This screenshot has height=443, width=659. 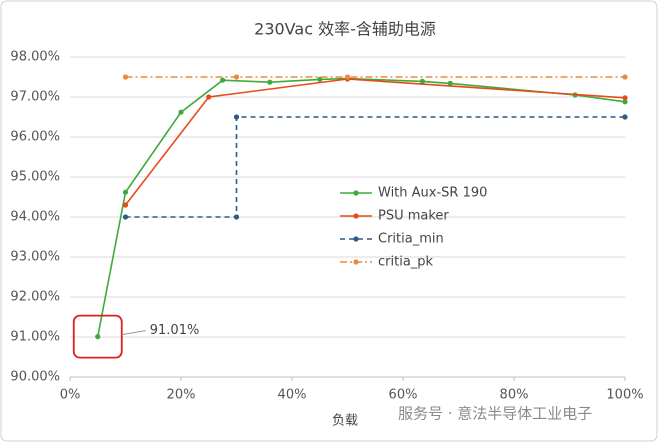 I want to click on y-tick-label: 90.00%, so click(x=35, y=377).